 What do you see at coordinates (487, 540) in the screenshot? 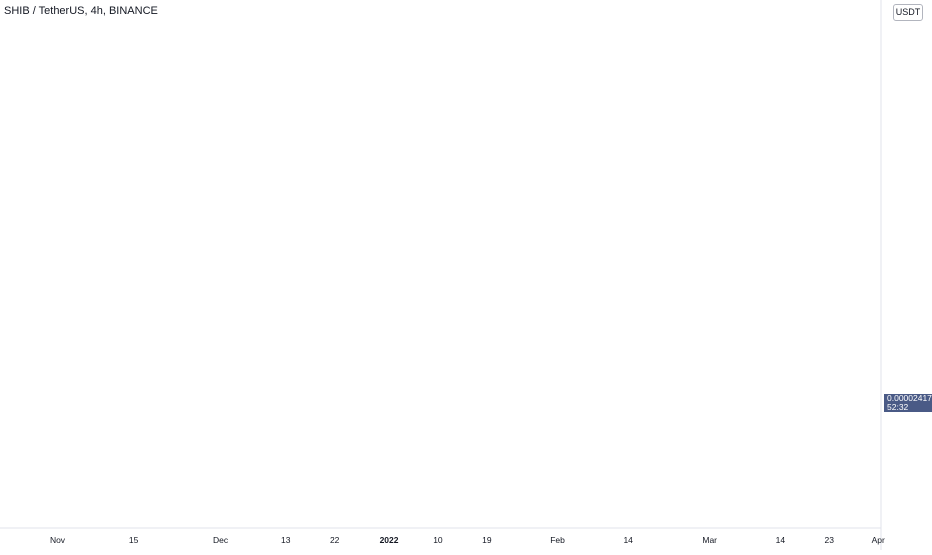
I see `time-tick-label: 19` at bounding box center [487, 540].